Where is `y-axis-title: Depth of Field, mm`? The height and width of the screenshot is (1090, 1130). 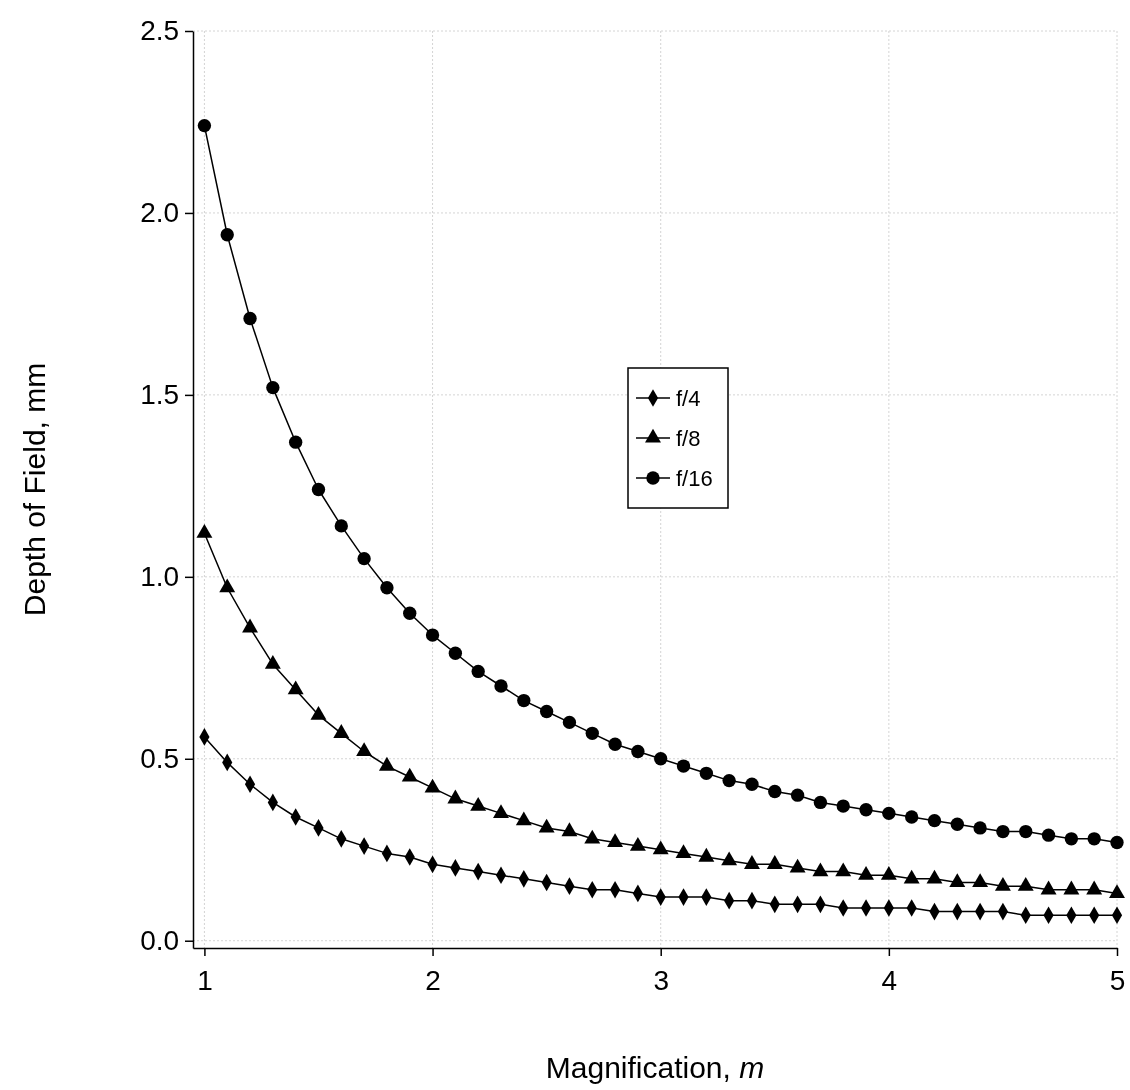
y-axis-title: Depth of Field, mm is located at coordinates (34, 489).